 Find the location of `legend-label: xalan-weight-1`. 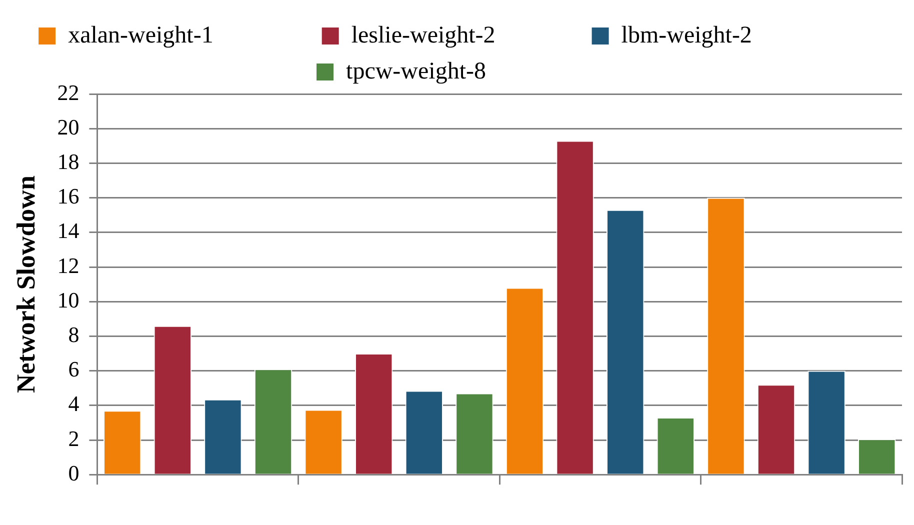

legend-label: xalan-weight-1 is located at coordinates (189, 35).